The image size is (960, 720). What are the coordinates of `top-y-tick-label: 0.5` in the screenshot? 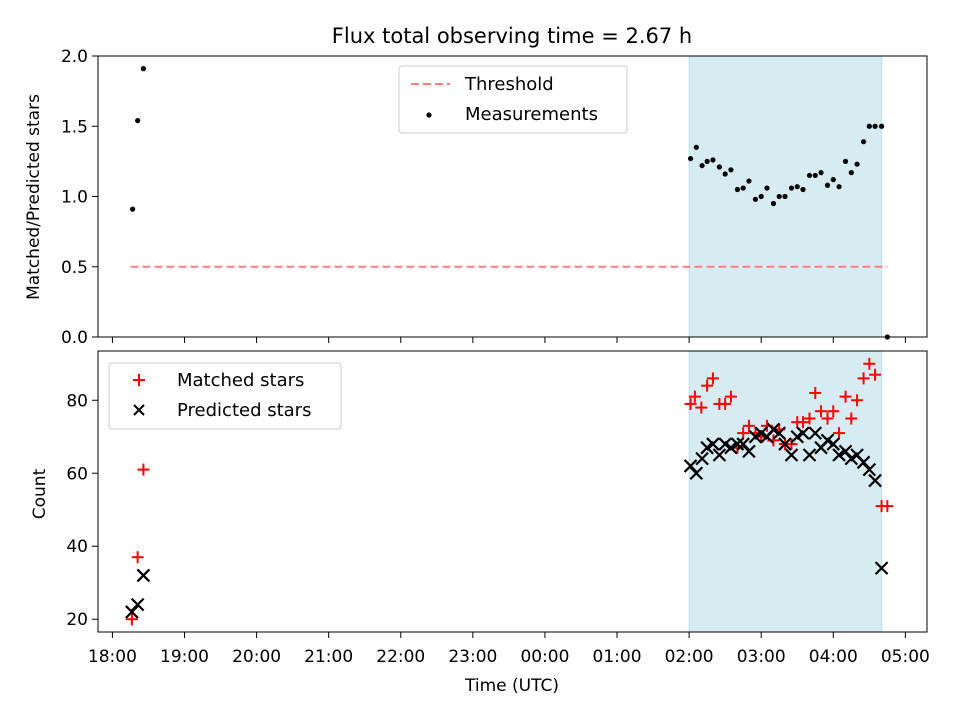 It's located at (74, 268).